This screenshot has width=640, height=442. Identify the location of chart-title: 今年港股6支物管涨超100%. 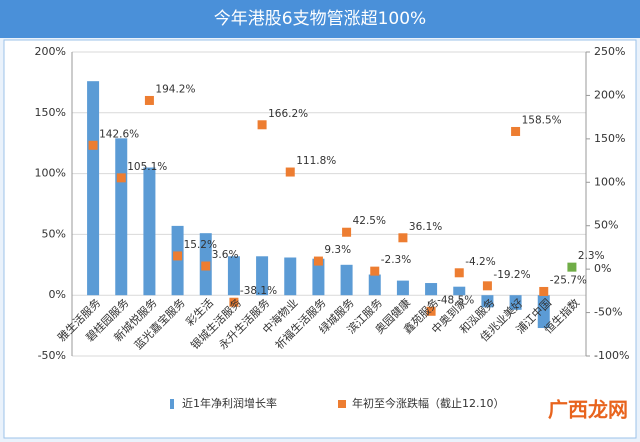
(320, 19).